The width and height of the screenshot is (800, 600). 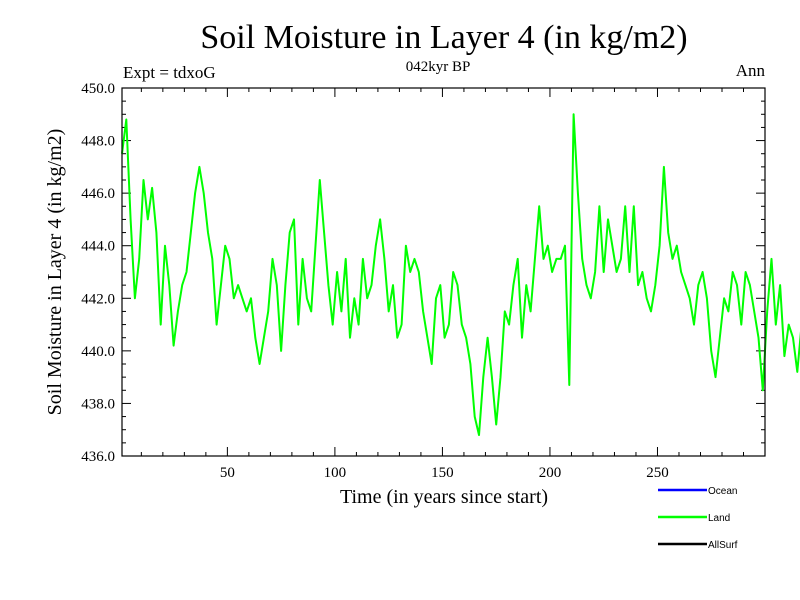 What do you see at coordinates (98, 142) in the screenshot?
I see `y-tick-label: 448.0` at bounding box center [98, 142].